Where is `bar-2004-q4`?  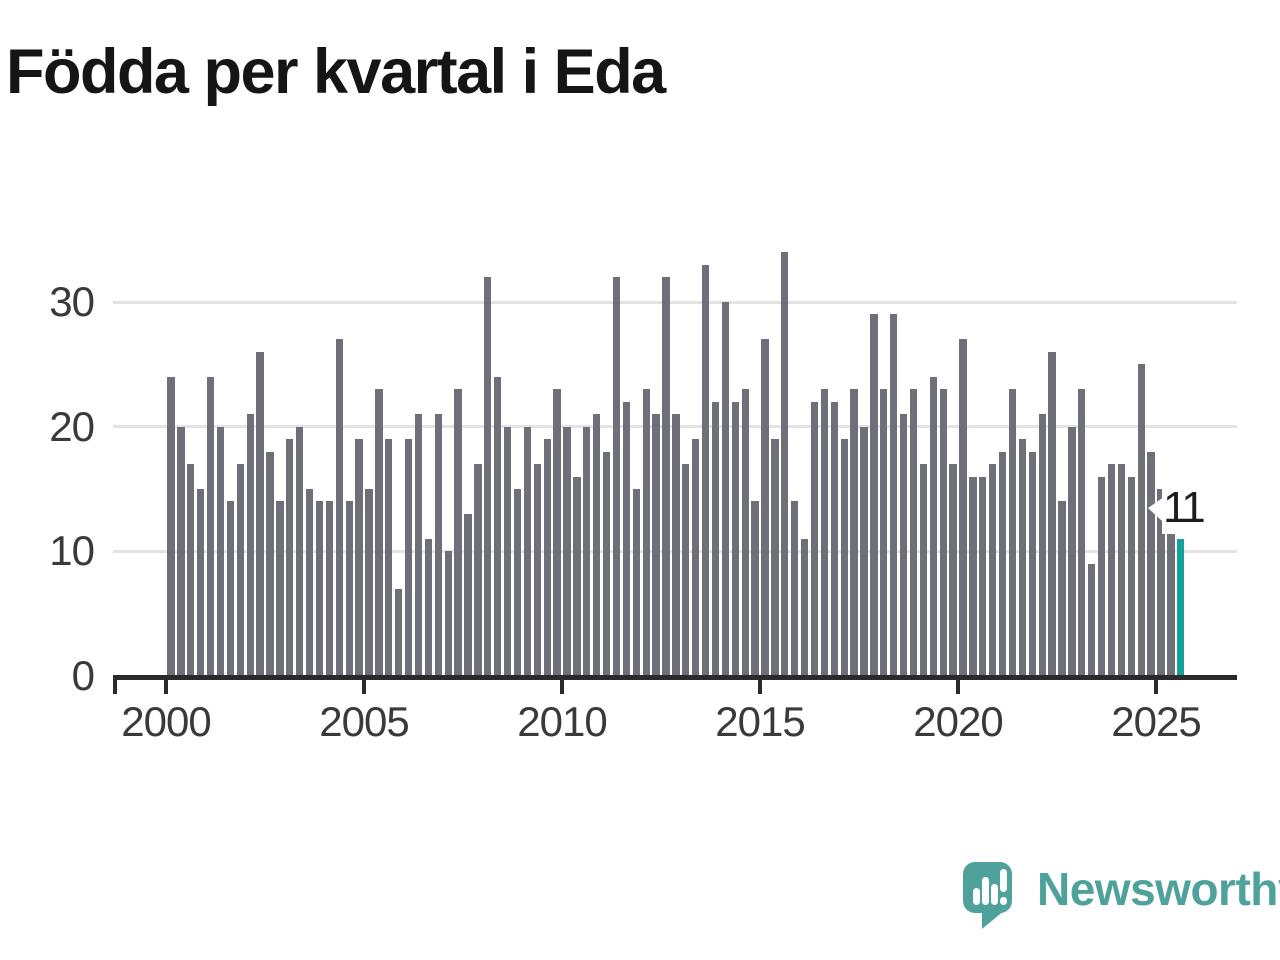
bar-2004-q4 is located at coordinates (359, 557).